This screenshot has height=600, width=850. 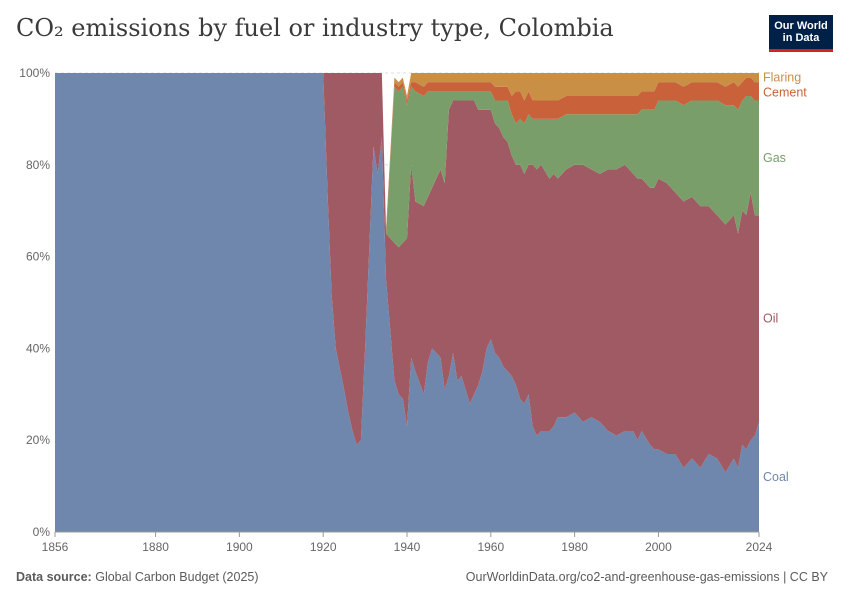 What do you see at coordinates (177, 577) in the screenshot?
I see `source-text: Global Carbon Budget (2025)` at bounding box center [177, 577].